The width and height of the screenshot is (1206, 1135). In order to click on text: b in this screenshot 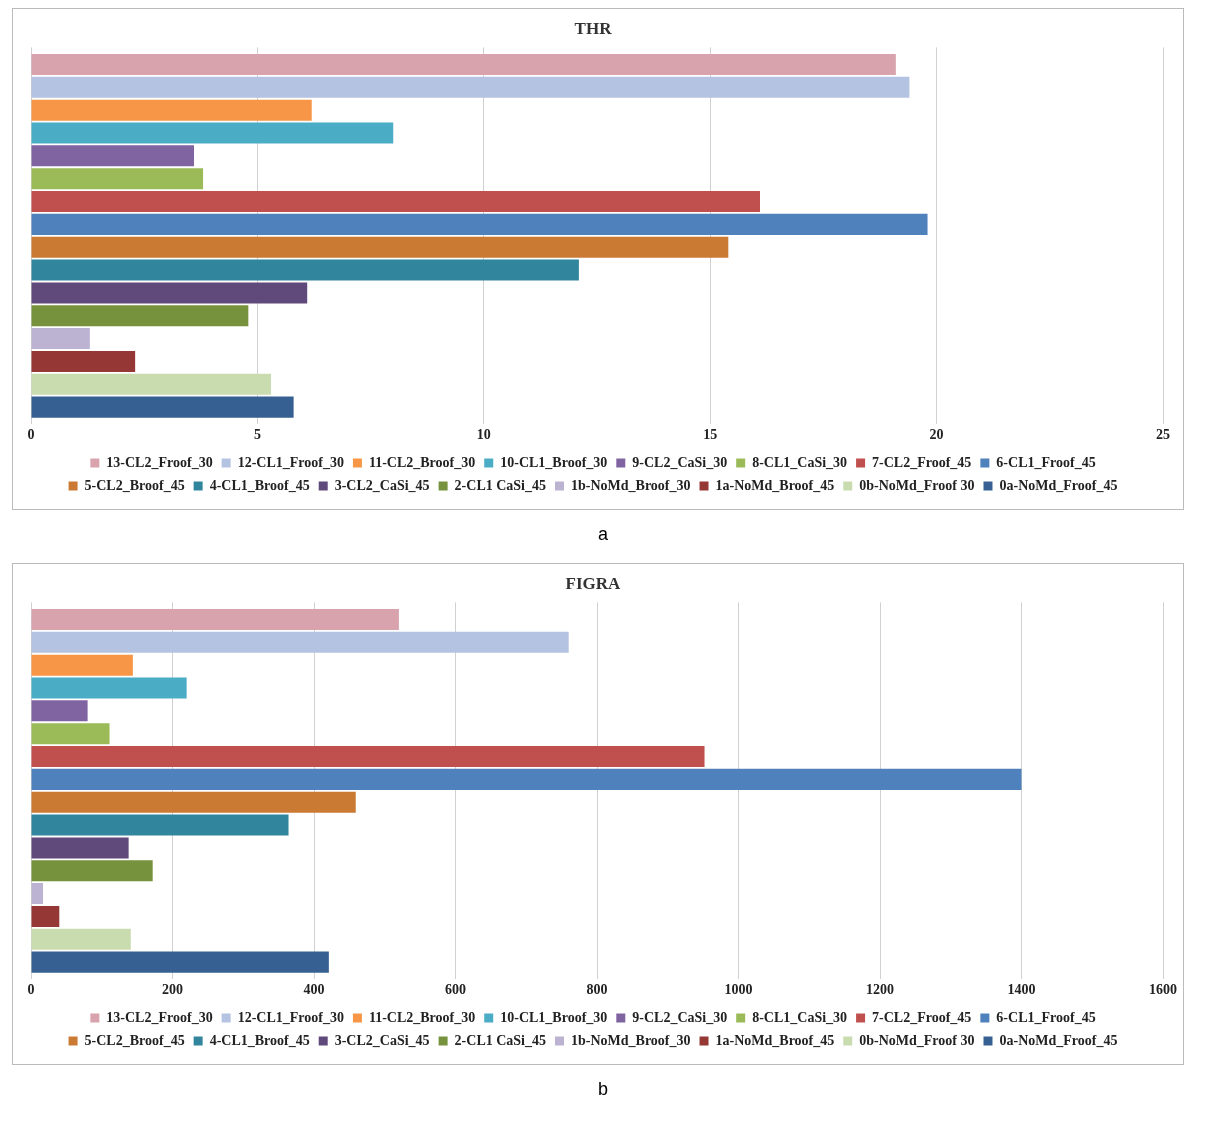, I will do `click(603, 1089)`.